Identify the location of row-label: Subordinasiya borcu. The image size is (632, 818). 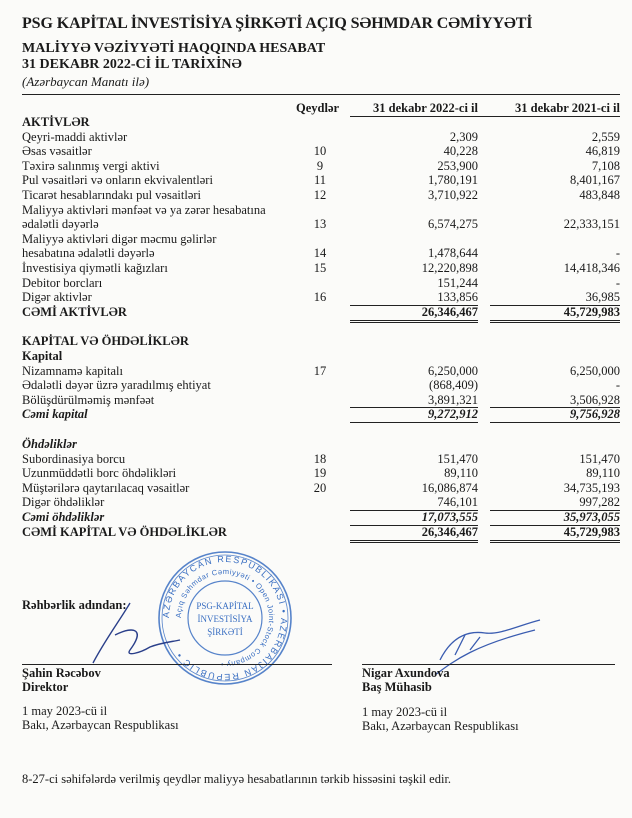
(74, 458).